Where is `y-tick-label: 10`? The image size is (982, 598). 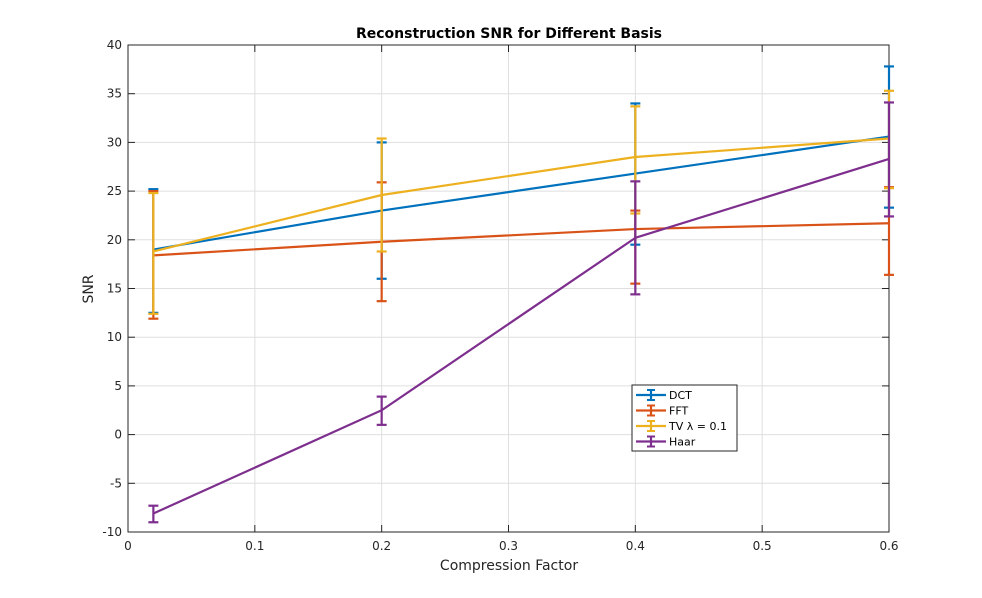
y-tick-label: 10 is located at coordinates (114, 337).